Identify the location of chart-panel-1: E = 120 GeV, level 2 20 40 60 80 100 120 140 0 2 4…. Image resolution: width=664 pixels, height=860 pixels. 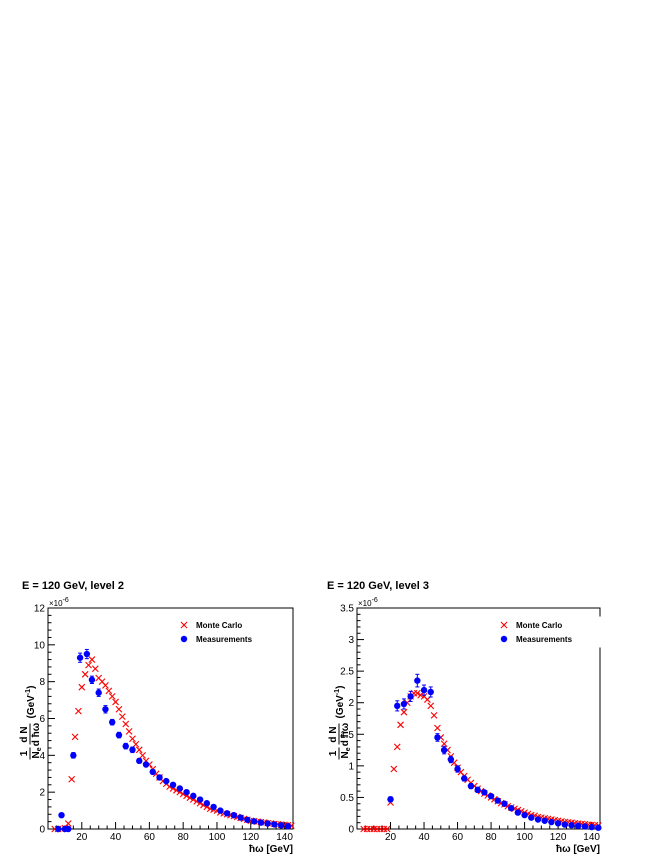
(157, 717).